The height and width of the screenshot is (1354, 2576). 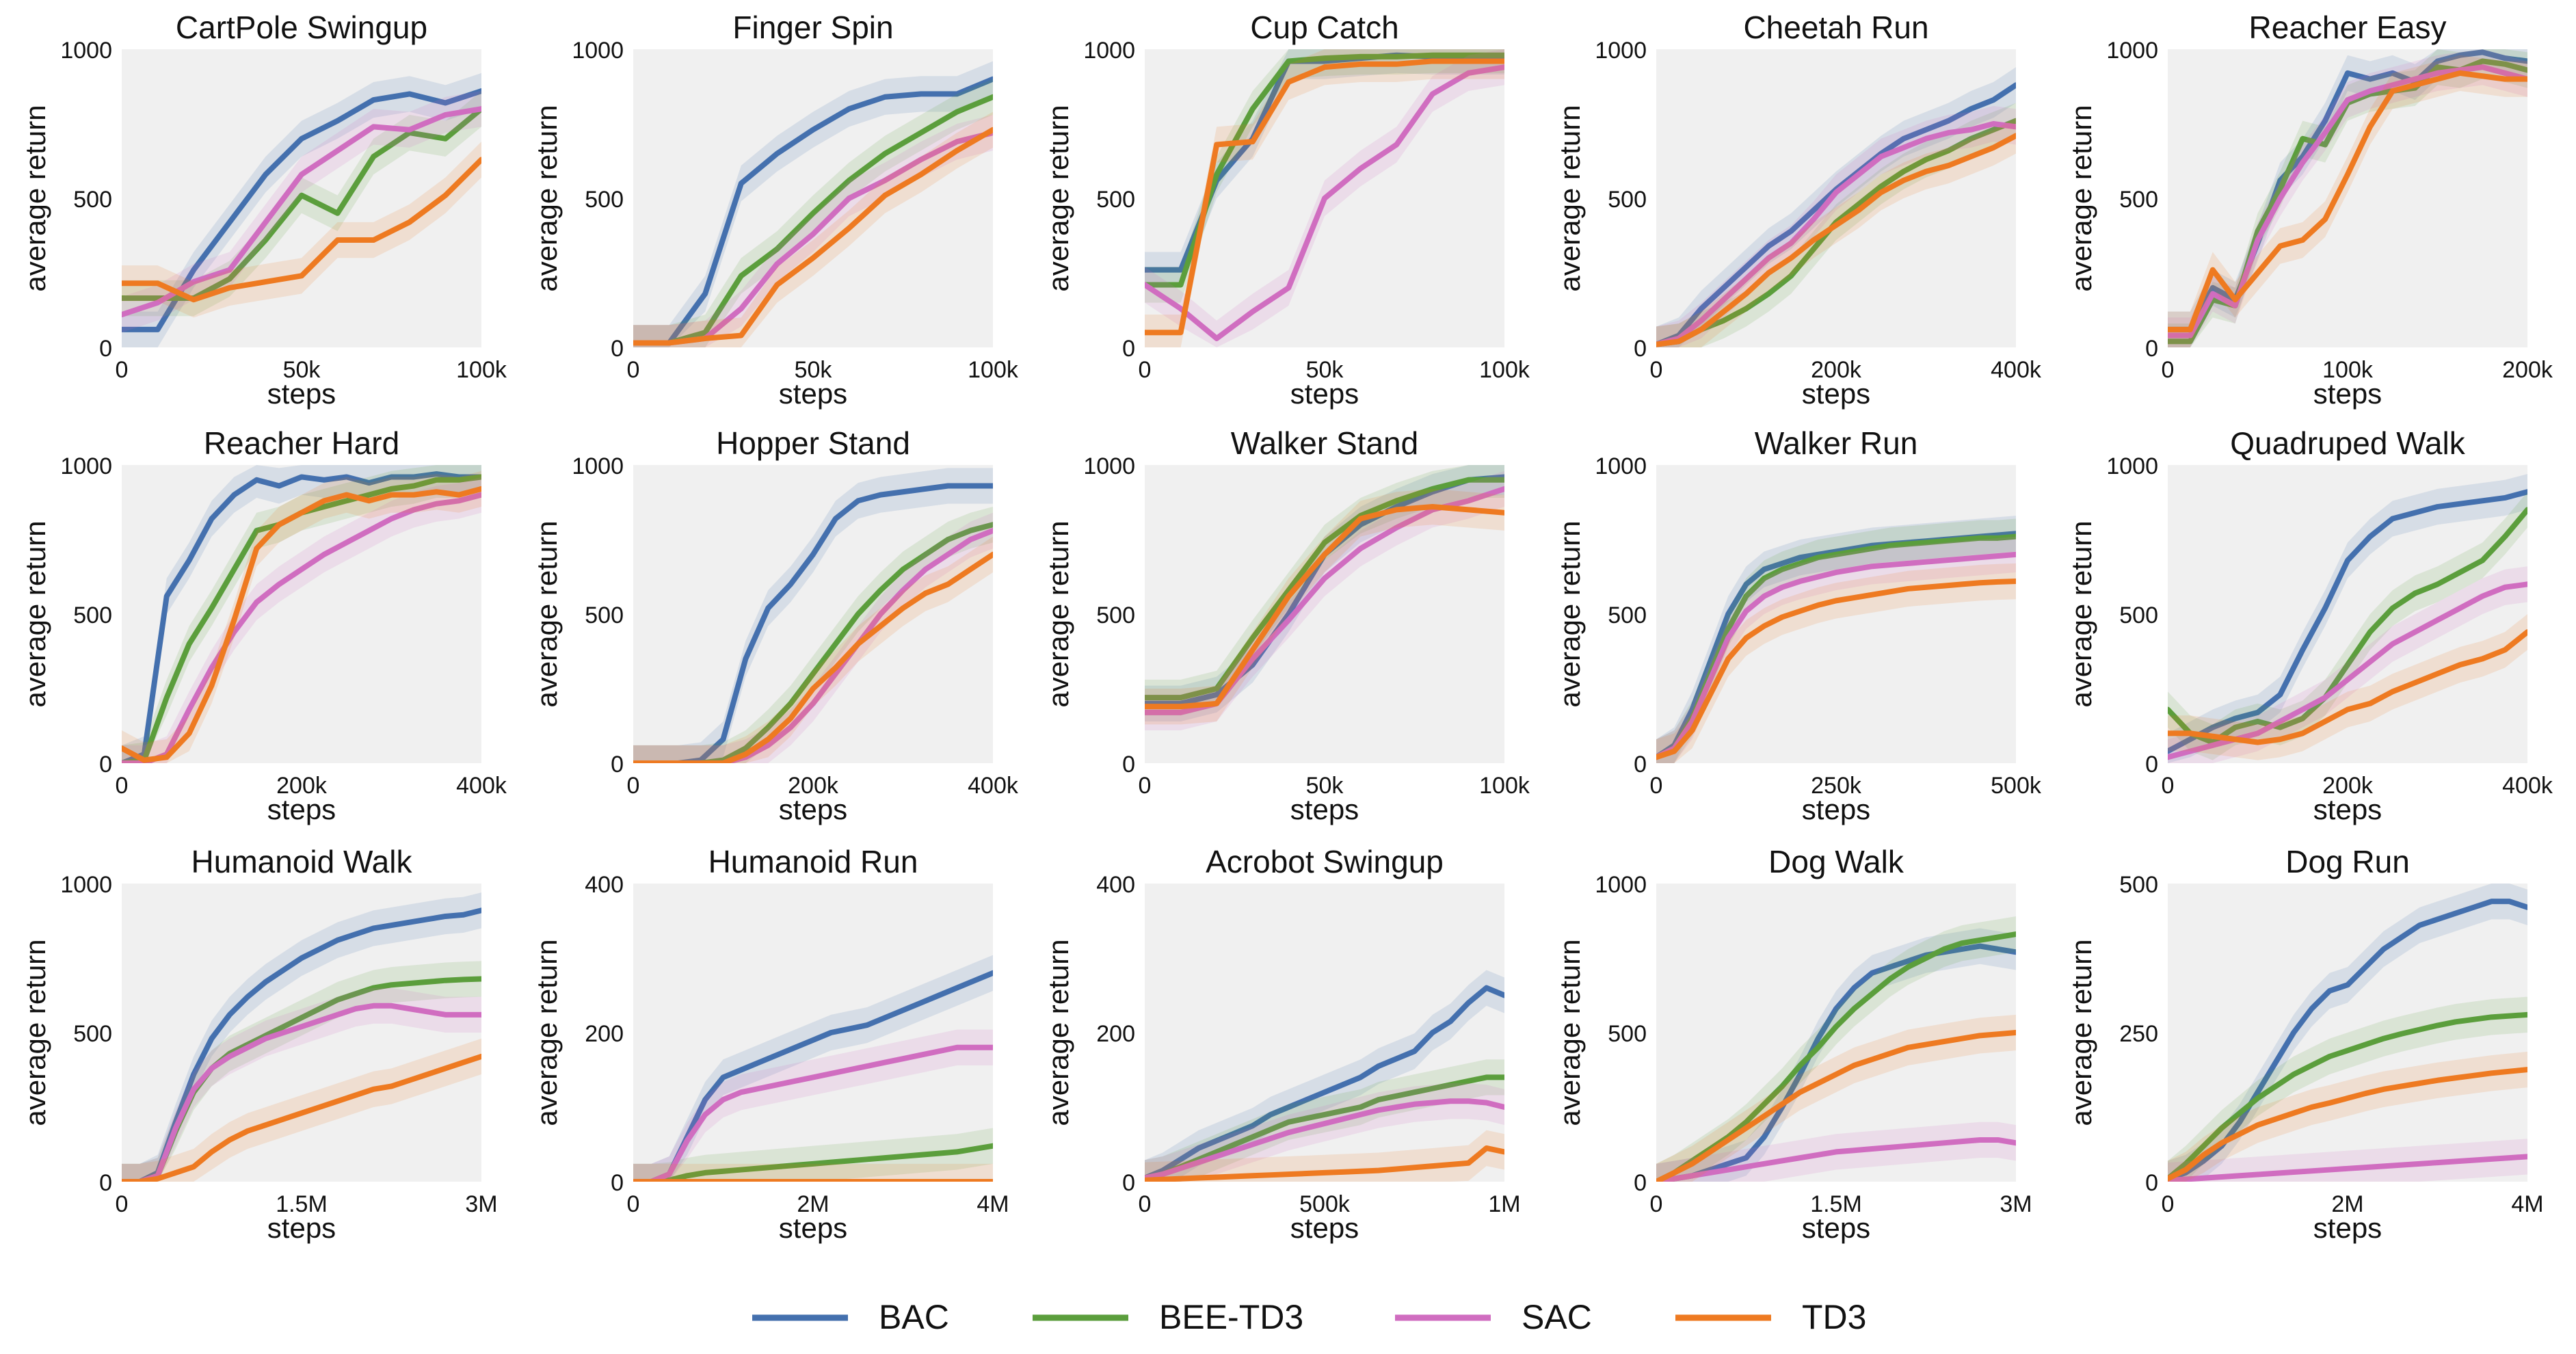 I want to click on legend-svg: BAC BEE-TD3 SAC TD3, so click(x=1309, y=1317).